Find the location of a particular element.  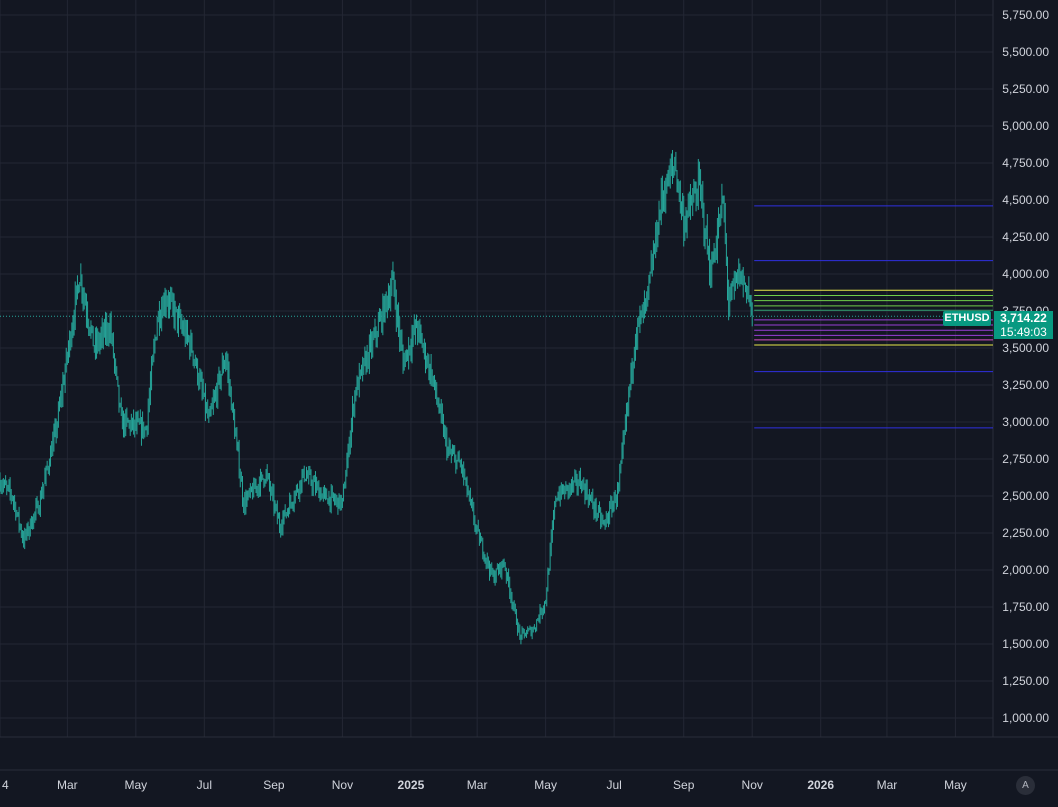

y-tick-label: 4,750.00 is located at coordinates (1025, 163).